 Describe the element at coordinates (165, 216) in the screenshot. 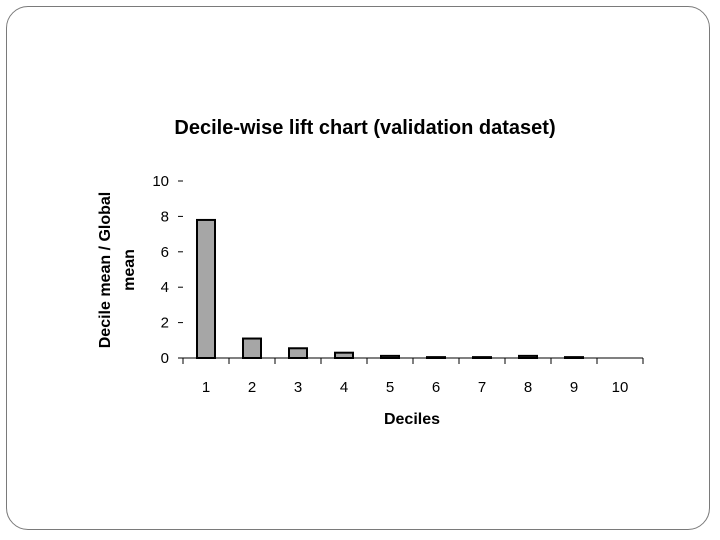

I see `y-tick-label: 8` at that location.